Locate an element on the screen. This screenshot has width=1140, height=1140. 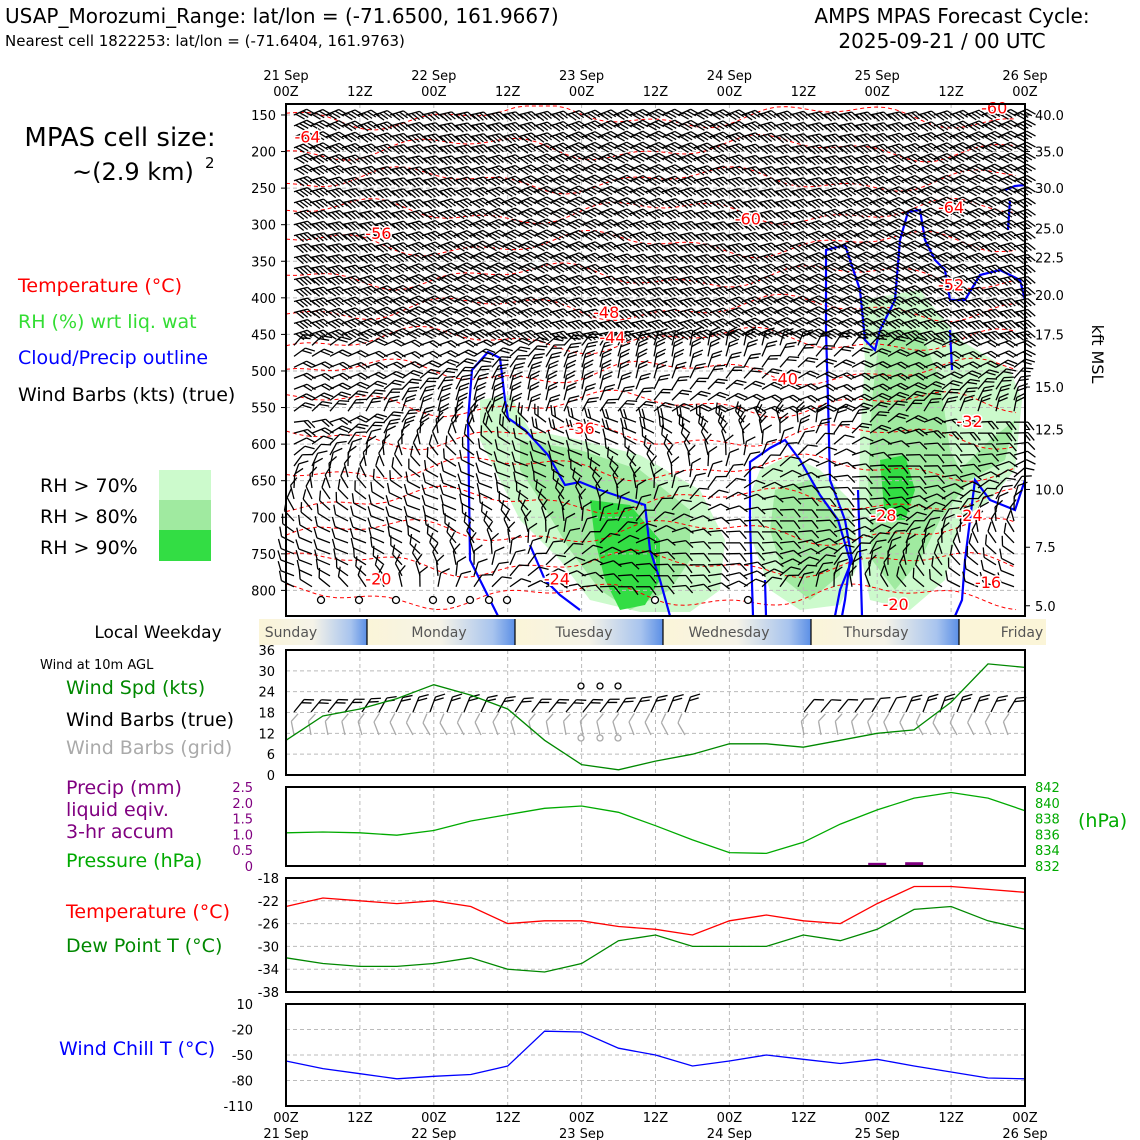
pressure-tick-label: 150 is located at coordinates (263, 116).